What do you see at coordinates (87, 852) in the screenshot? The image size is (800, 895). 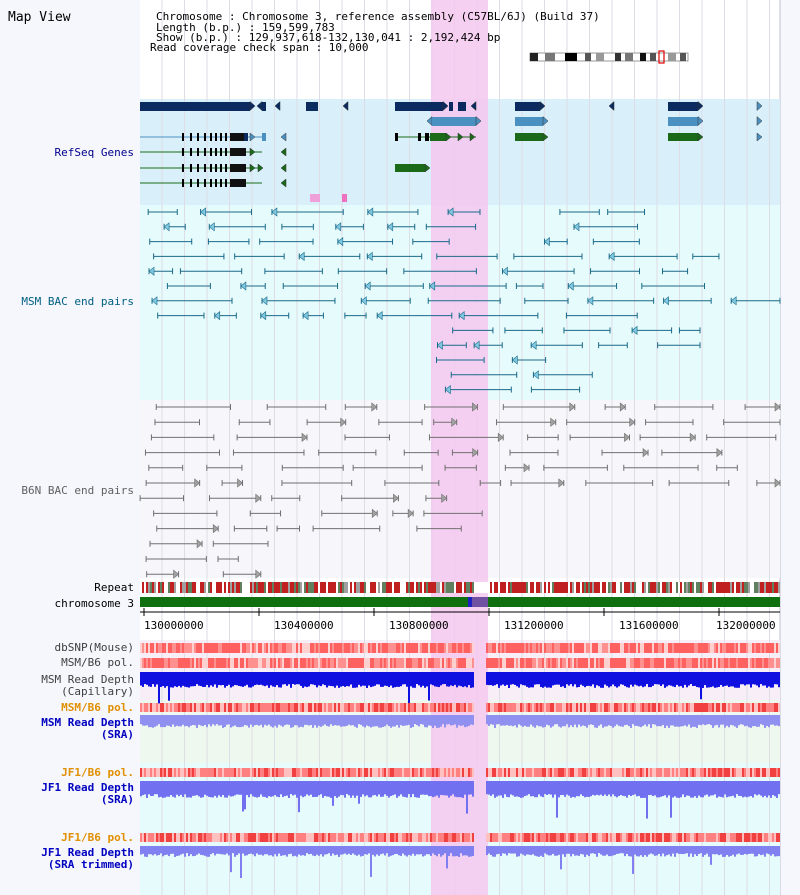 I see `track-label-jf1-read-trim: JF1 Read Depth` at bounding box center [87, 852].